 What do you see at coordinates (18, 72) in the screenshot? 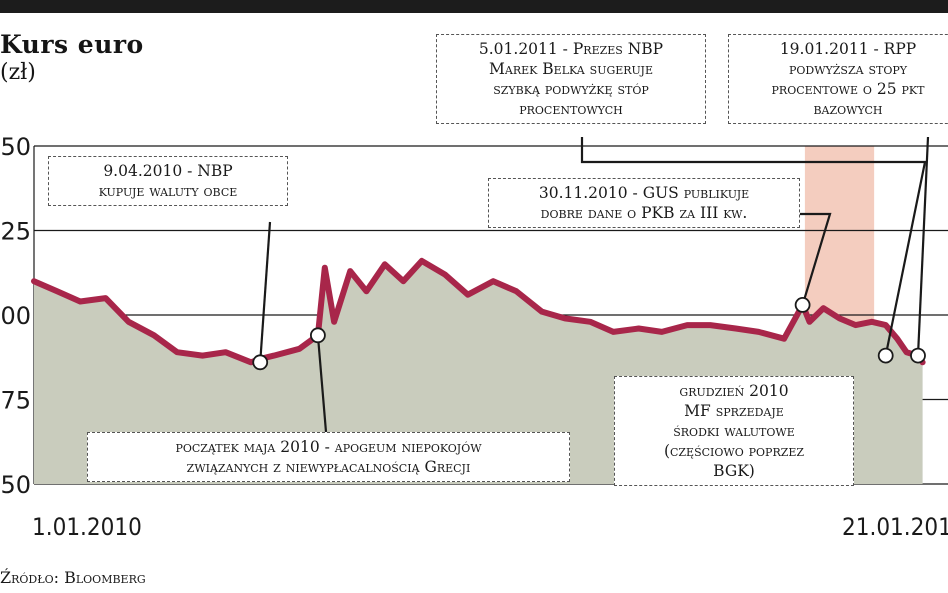
I see `chart-unit: (zł)` at bounding box center [18, 72].